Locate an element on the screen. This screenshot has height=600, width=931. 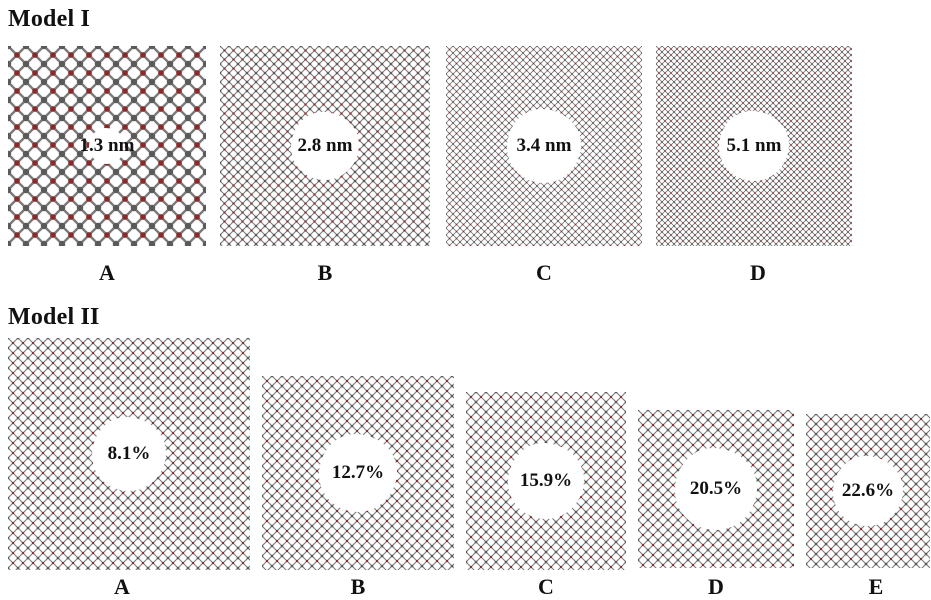
porosity-label: 12.7% is located at coordinates (358, 472).